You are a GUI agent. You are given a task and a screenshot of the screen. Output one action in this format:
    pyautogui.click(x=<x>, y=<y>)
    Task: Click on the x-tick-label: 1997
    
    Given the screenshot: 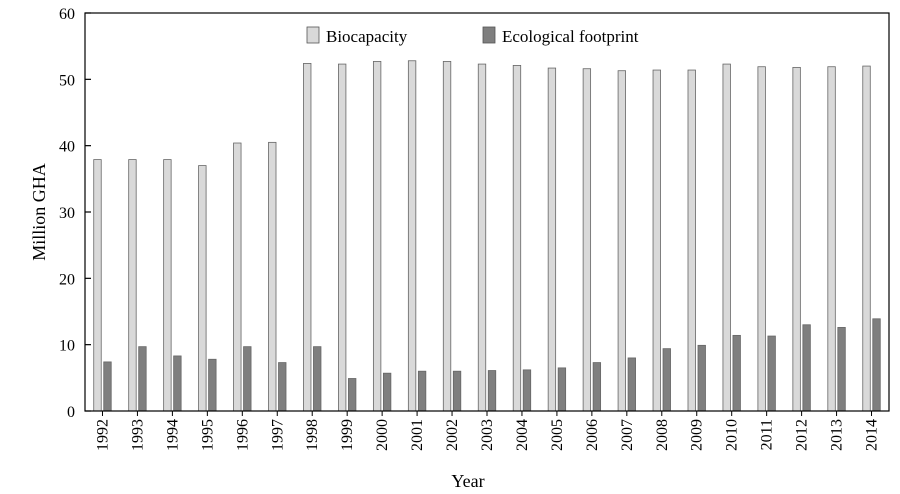 What is the action you would take?
    pyautogui.click(x=277, y=435)
    